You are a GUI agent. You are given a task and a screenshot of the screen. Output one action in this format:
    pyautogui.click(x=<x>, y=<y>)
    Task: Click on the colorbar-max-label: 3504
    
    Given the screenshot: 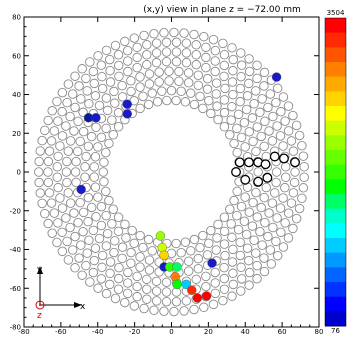 What is the action you would take?
    pyautogui.click(x=336, y=13)
    